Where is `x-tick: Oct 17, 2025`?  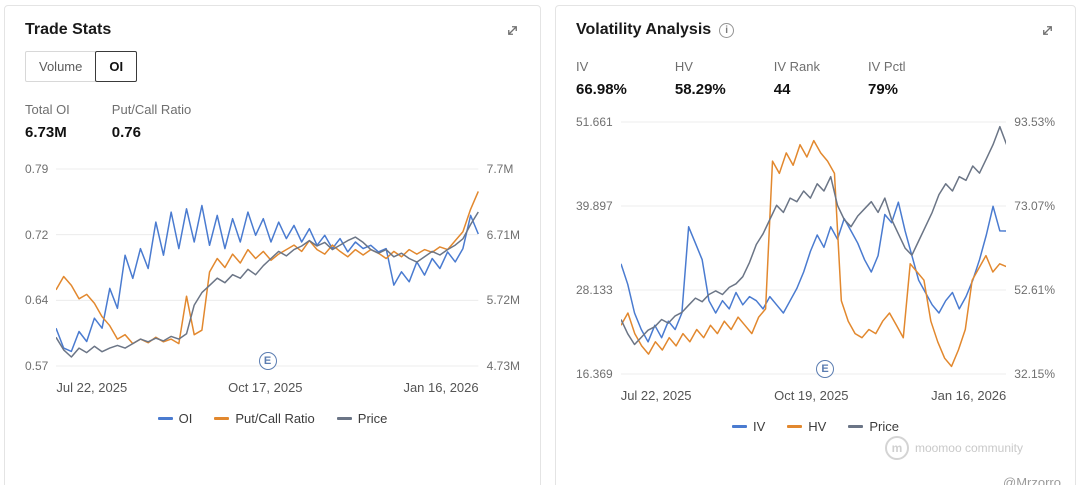
x-tick: Oct 17, 2025 is located at coordinates (265, 387).